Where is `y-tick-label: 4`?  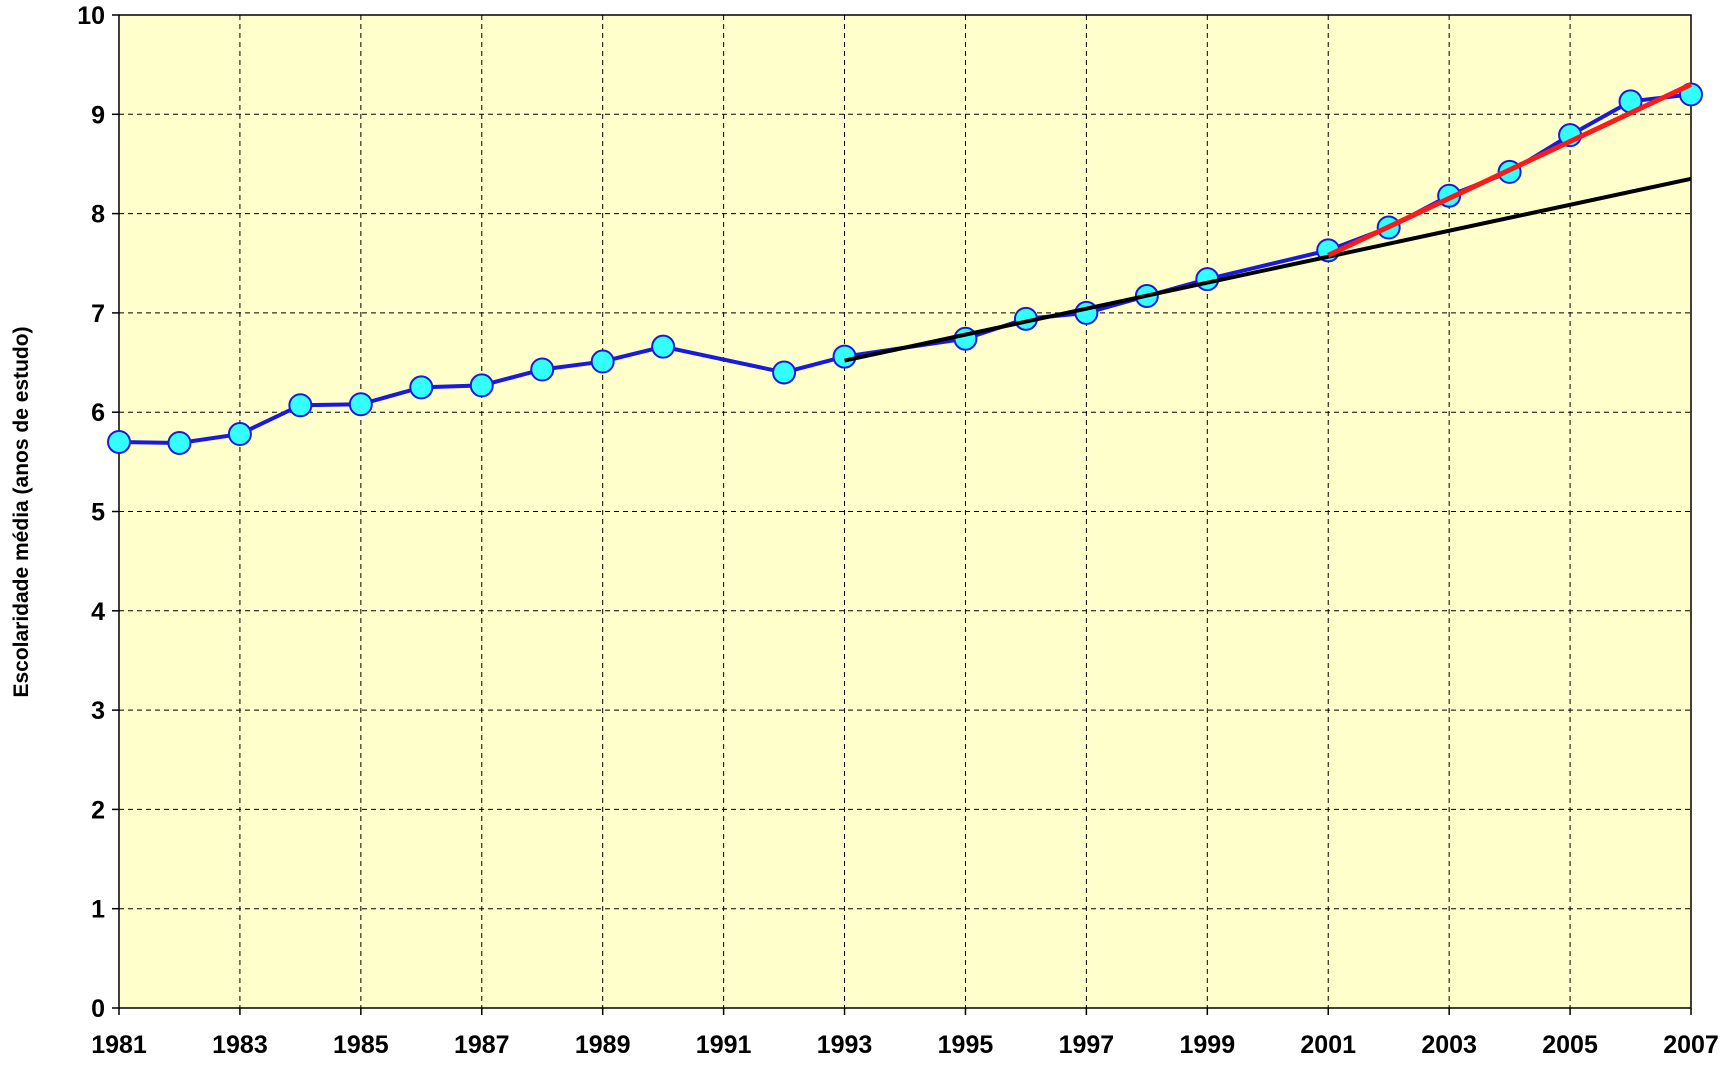 y-tick-label: 4 is located at coordinates (98, 612).